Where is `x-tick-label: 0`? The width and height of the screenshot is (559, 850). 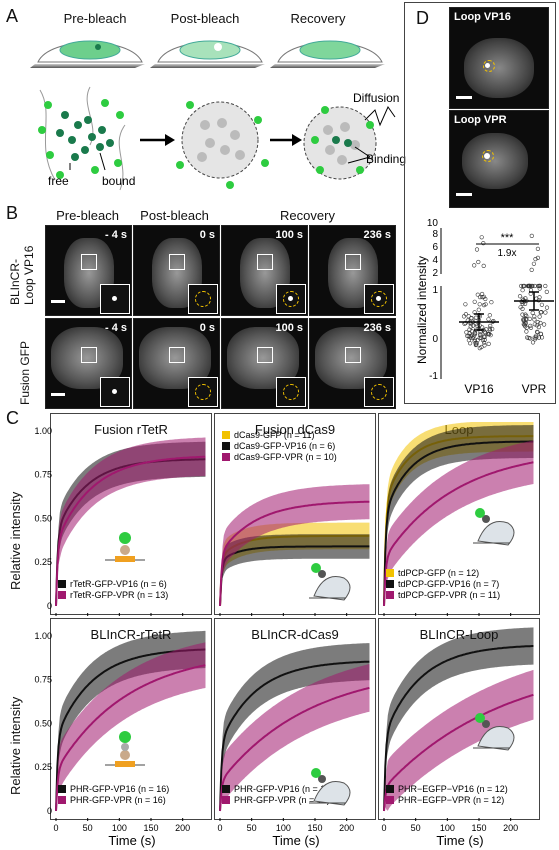 x-tick-label: 0 is located at coordinates (55, 828).